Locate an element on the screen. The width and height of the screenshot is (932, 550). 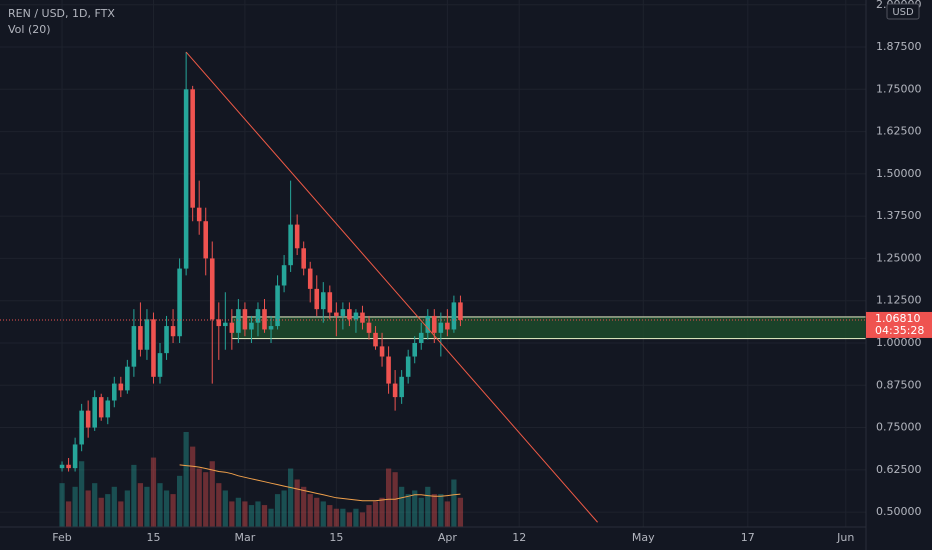
y-tick-label: 0.62500 is located at coordinates (899, 469).